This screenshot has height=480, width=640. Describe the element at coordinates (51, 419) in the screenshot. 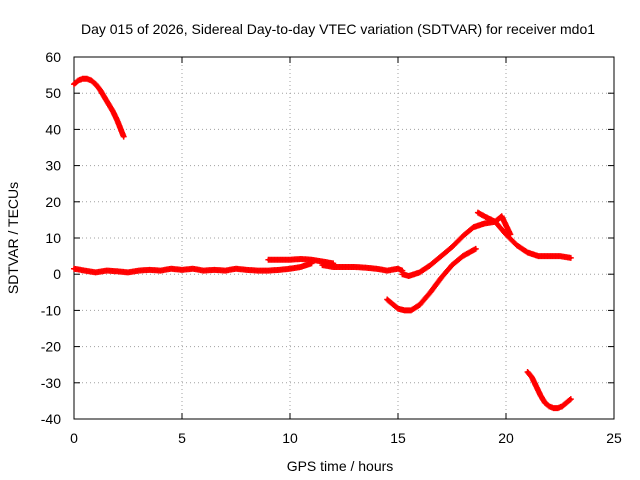

I see `y-tick-label: -40` at that location.